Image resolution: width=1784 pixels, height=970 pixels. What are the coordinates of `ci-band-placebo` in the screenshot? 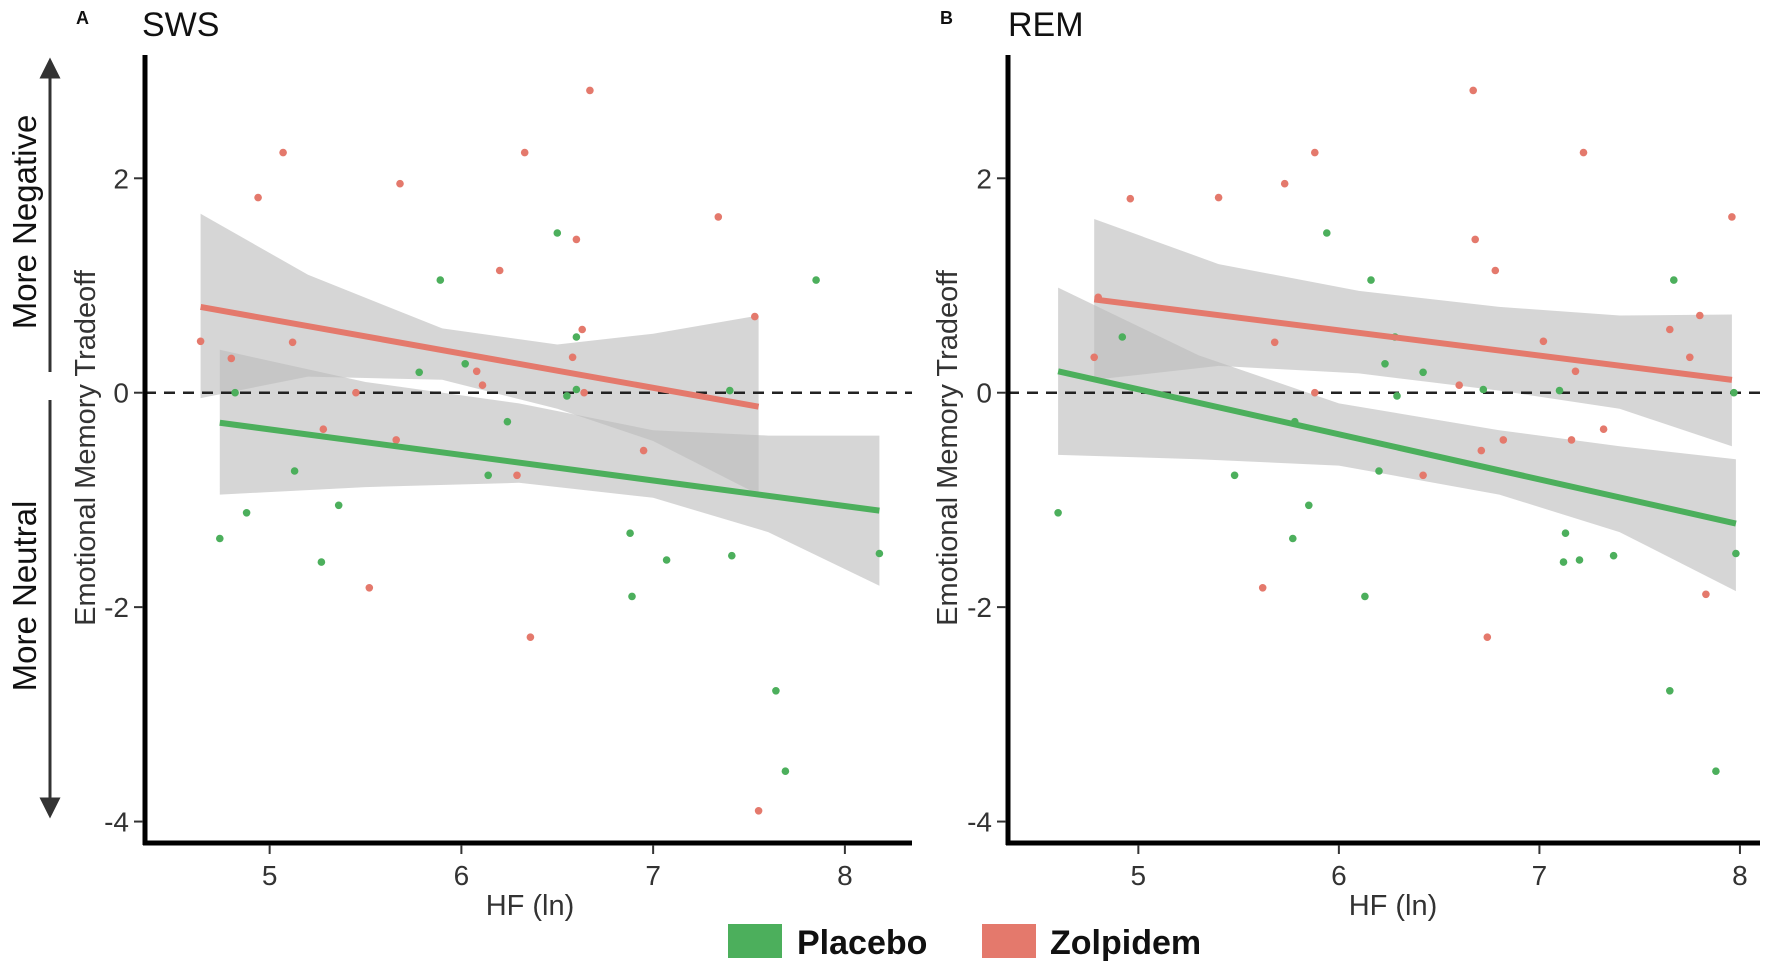 It's located at (1397, 439).